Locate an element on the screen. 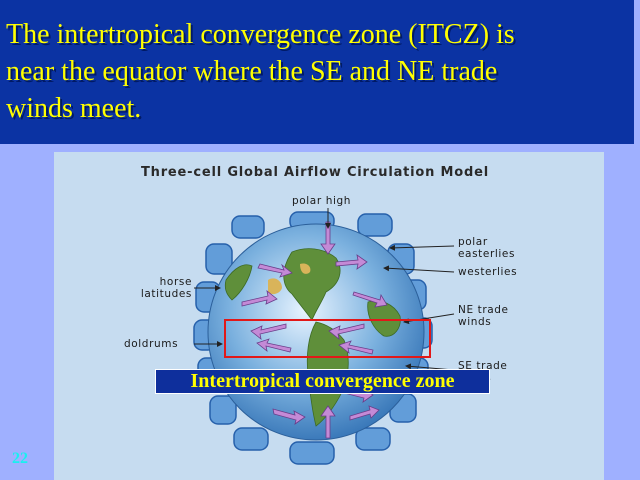 This screenshot has height=480, width=640. label-horse-latitudes: horse latitudes is located at coordinates (166, 288).